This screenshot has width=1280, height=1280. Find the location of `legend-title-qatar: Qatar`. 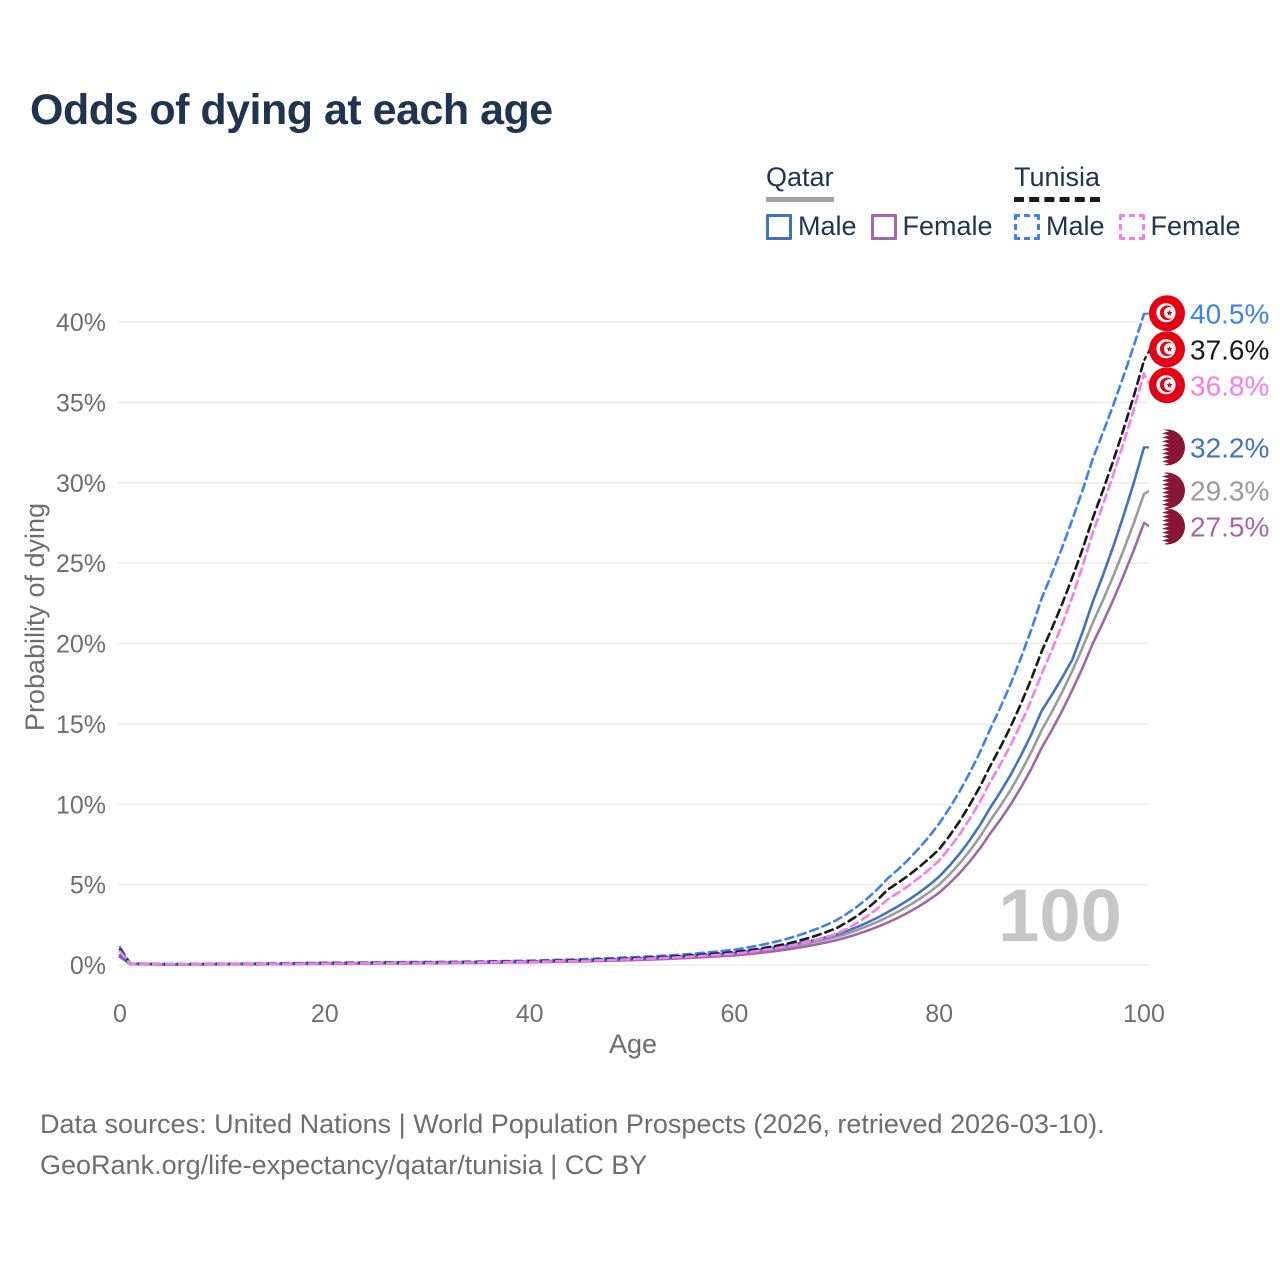

legend-title-qatar: Qatar is located at coordinates (800, 182).